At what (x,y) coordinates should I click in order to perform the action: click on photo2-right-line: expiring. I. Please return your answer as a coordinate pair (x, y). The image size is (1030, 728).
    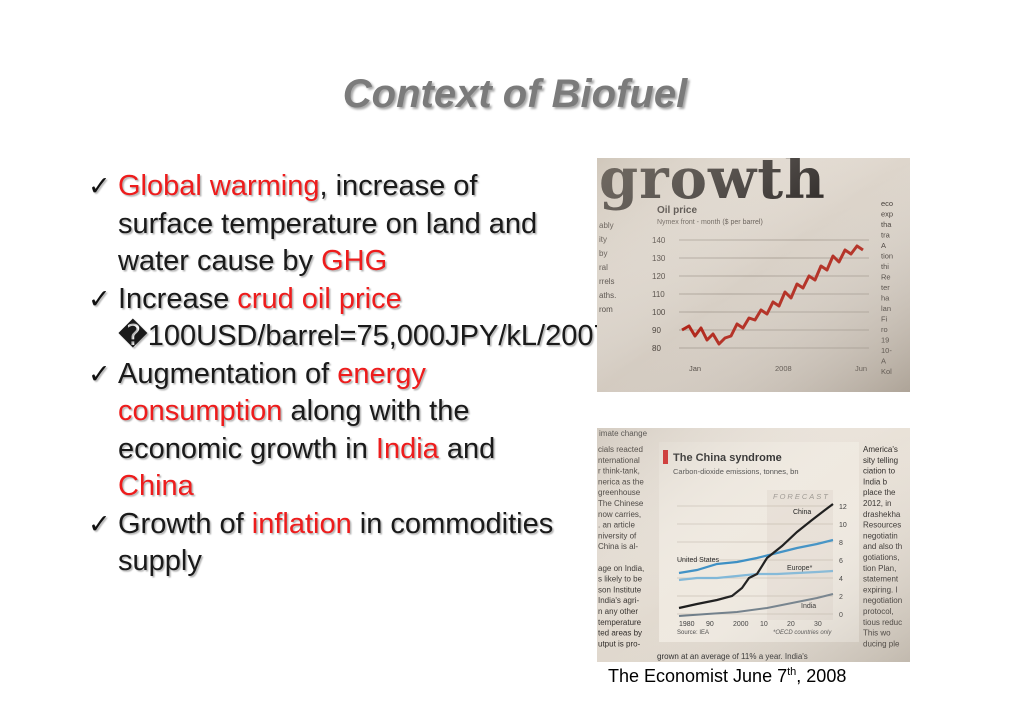
    Looking at the image, I should click on (880, 589).